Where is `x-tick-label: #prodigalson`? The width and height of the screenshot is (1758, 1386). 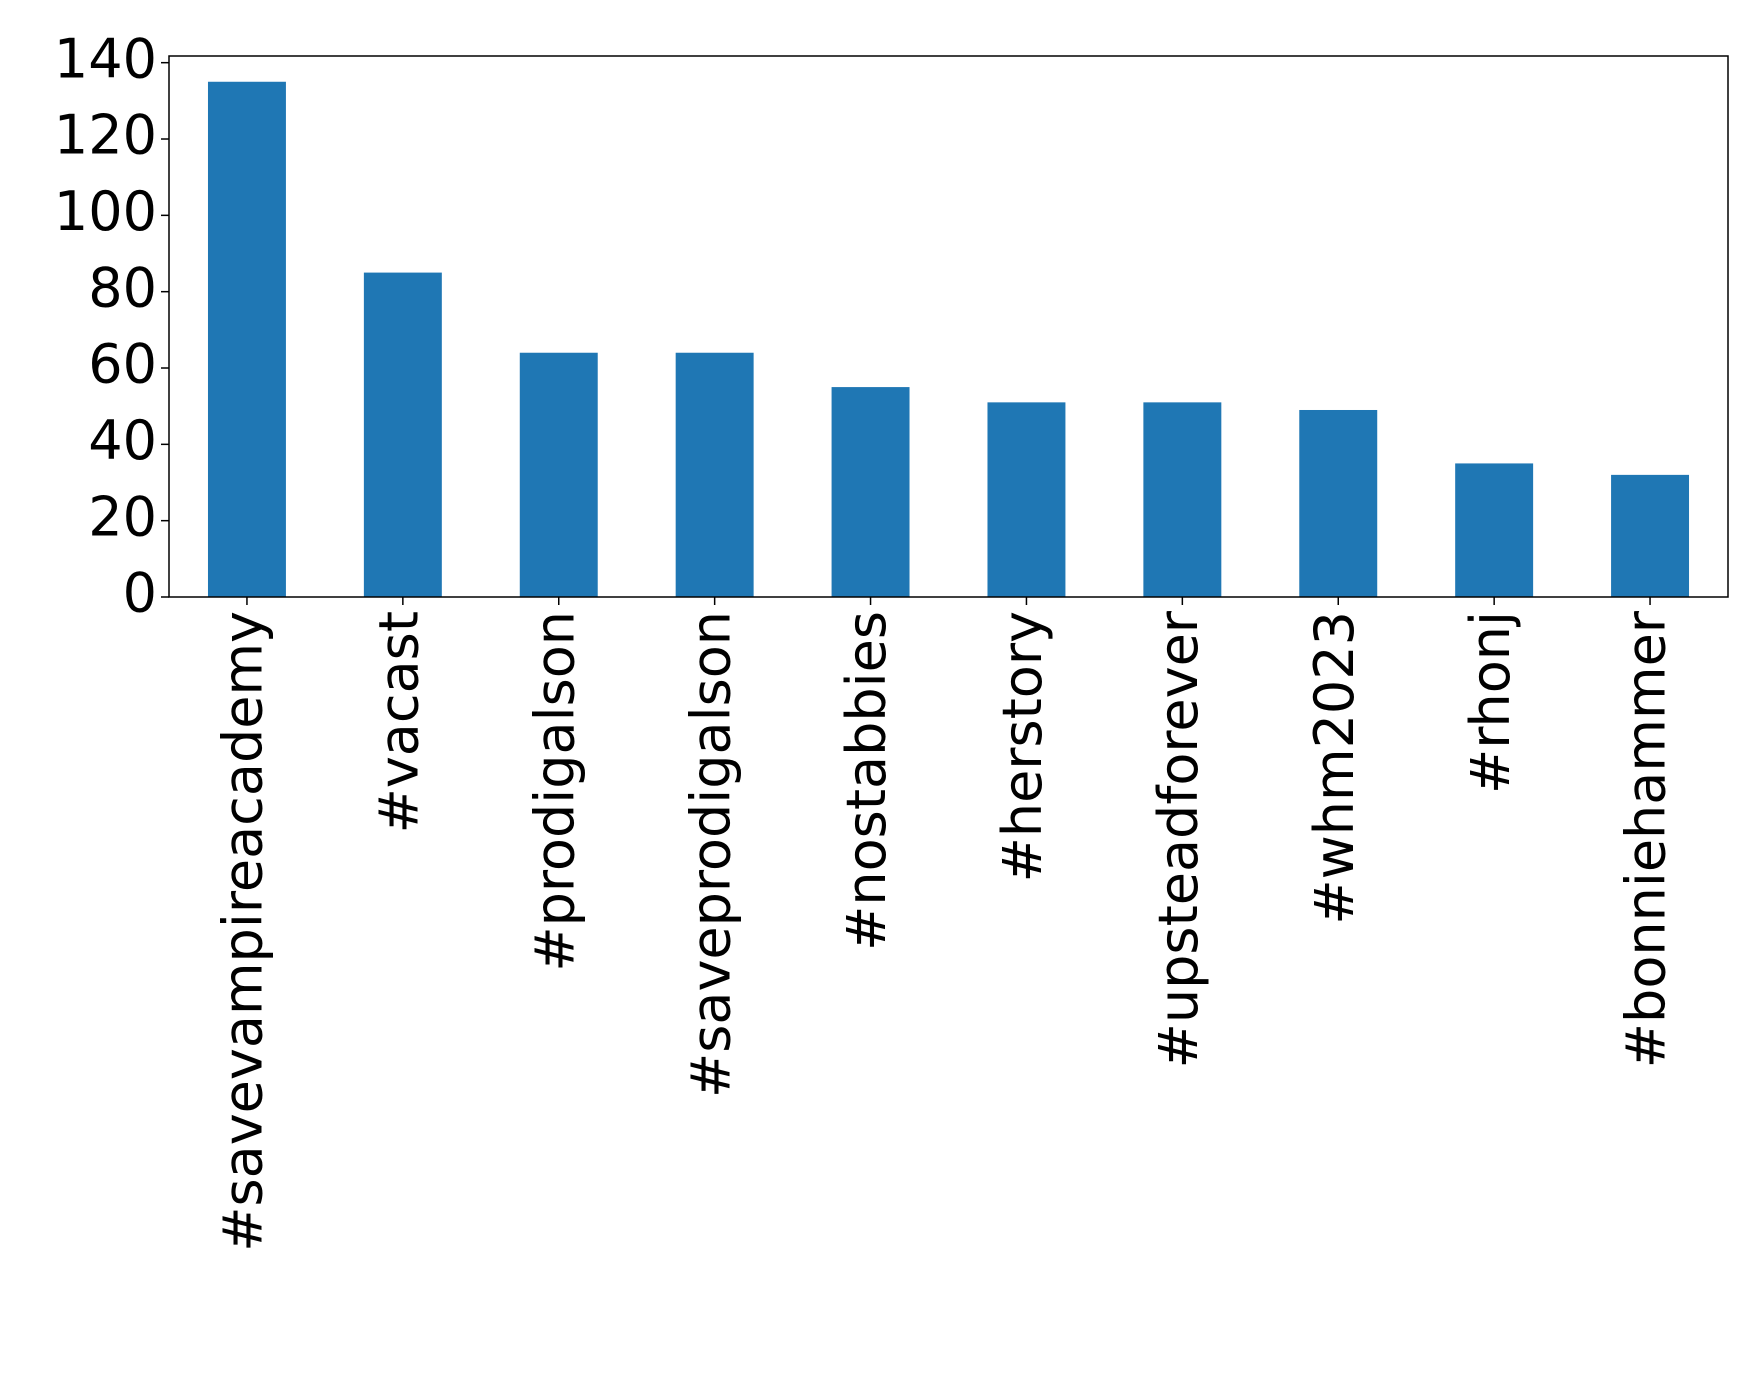 x-tick-label: #prodigalson is located at coordinates (554, 791).